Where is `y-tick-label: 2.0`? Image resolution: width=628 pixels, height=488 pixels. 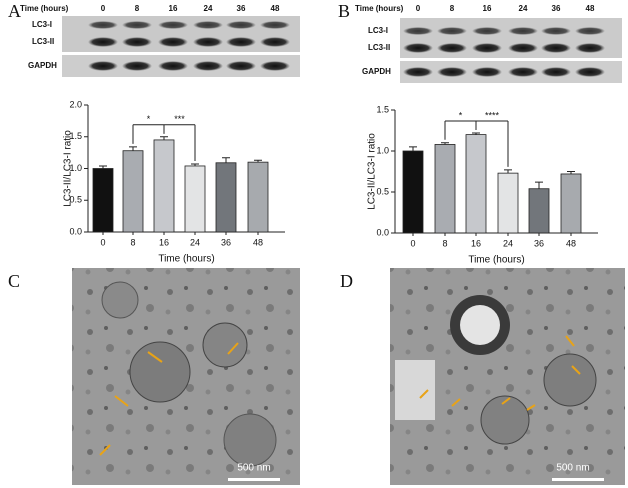 y-tick-label: 2.0 is located at coordinates (75, 104).